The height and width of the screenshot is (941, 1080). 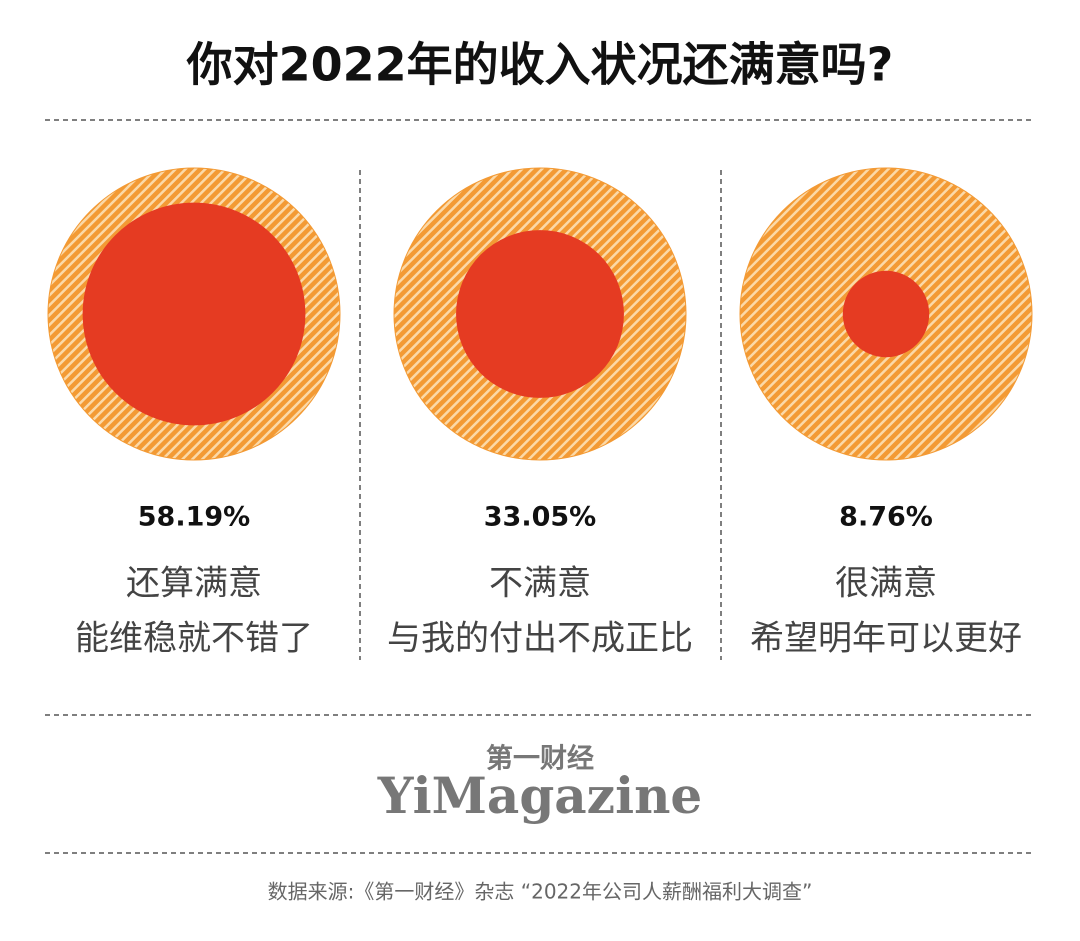 What do you see at coordinates (539, 795) in the screenshot?
I see `brand-en: YiMagazine` at bounding box center [539, 795].